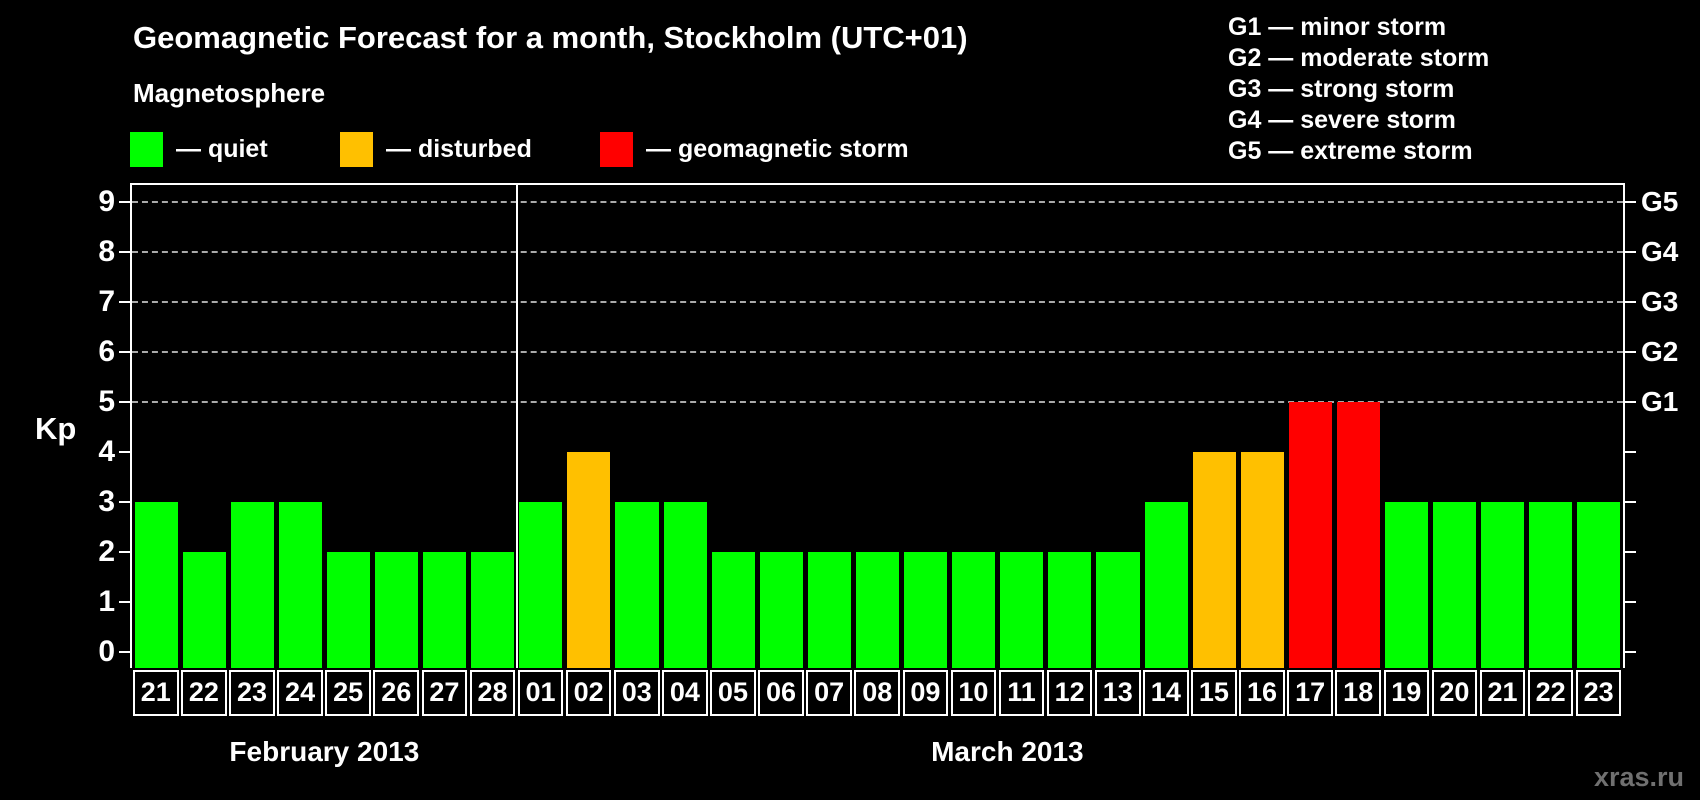 This screenshot has height=800, width=1700. I want to click on g2-legend-line: G2 — moderate storm, so click(1359, 58).